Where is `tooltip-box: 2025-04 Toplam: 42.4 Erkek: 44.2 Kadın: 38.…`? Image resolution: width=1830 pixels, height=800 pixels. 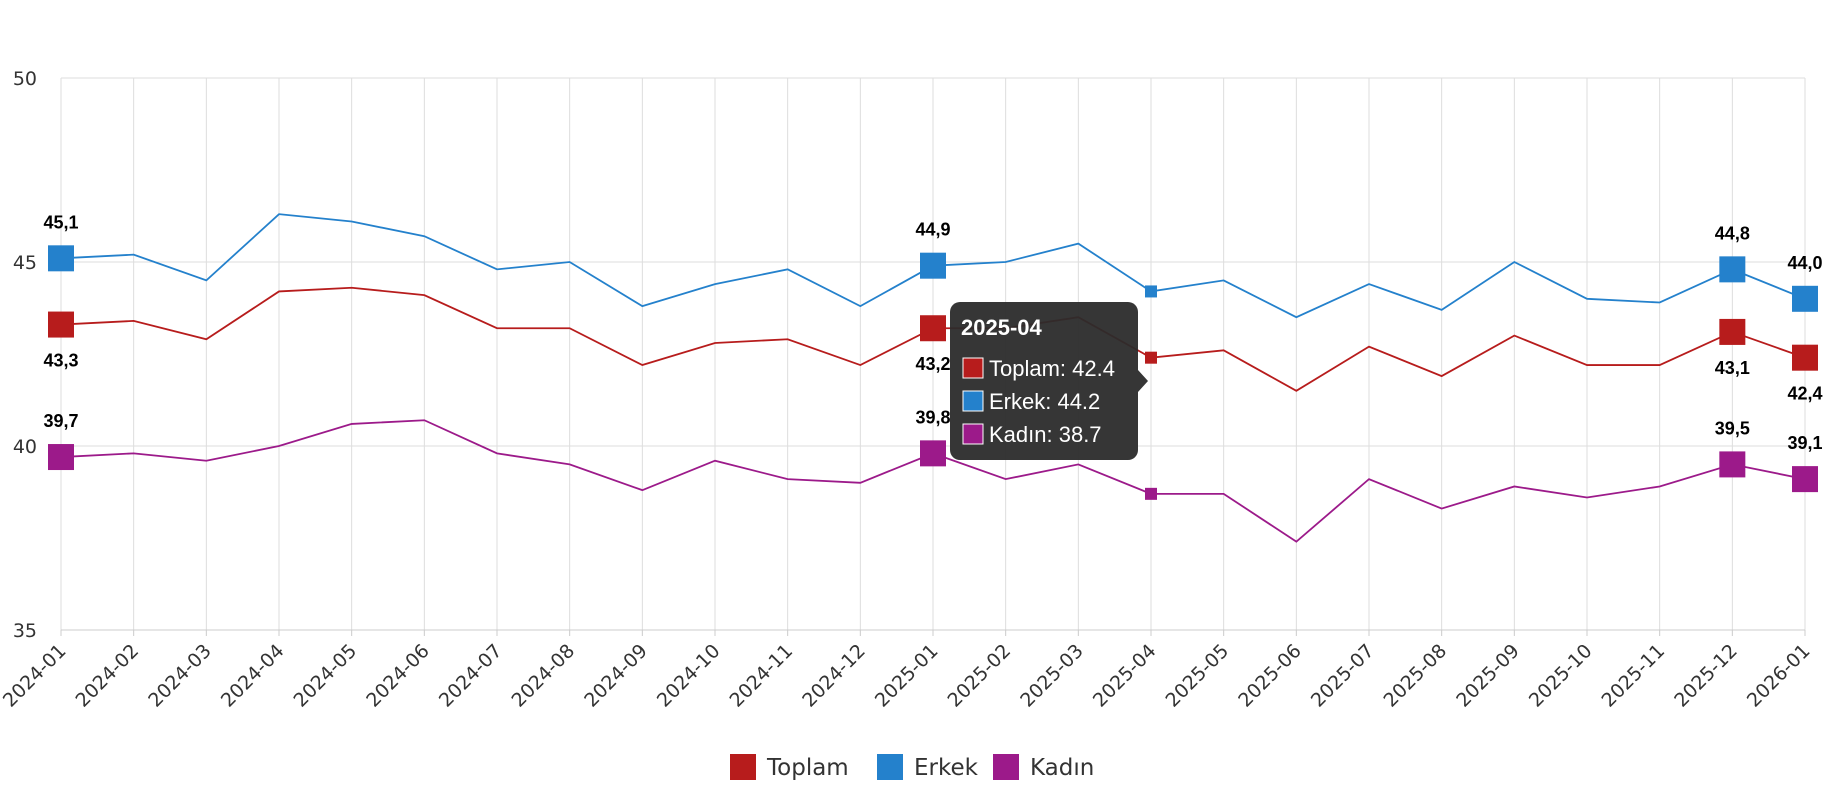
tooltip-box: 2025-04 Toplam: 42.4 Erkek: 44.2 Kadın: 38.… is located at coordinates (1049, 381).